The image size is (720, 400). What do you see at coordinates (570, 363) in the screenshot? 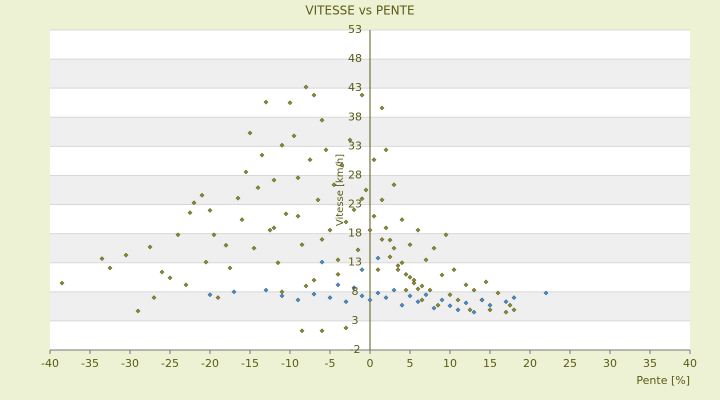
I see `x-tick-label: 25` at bounding box center [570, 363].